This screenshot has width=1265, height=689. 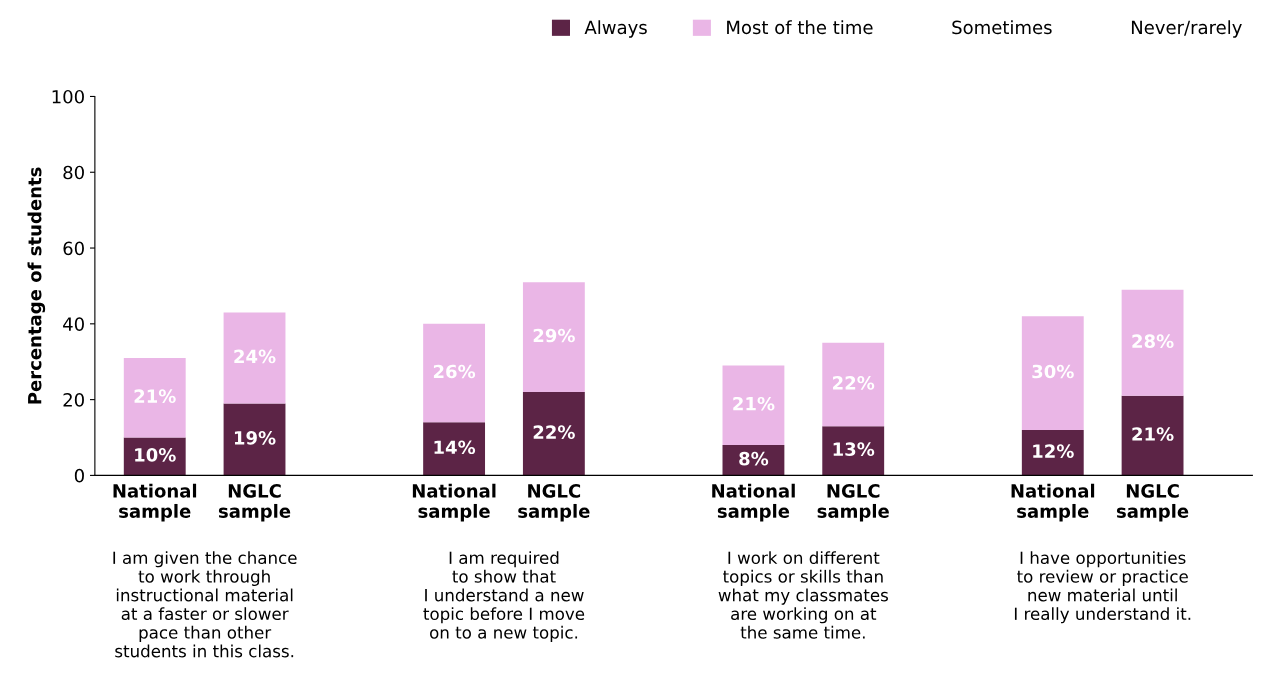 What do you see at coordinates (1002, 27) in the screenshot?
I see `text: Sometimes` at bounding box center [1002, 27].